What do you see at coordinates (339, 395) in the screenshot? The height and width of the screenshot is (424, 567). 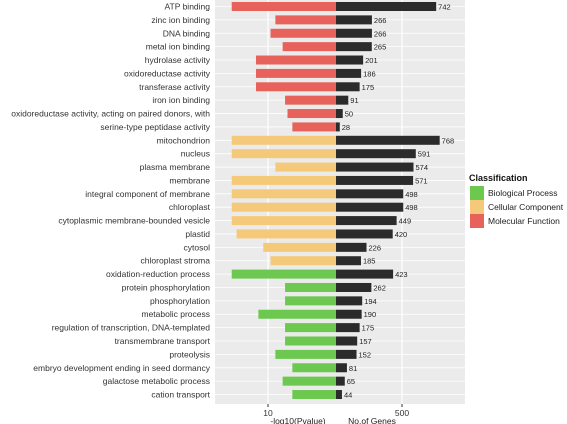 I see `gene-count-bar-cation-transport` at bounding box center [339, 395].